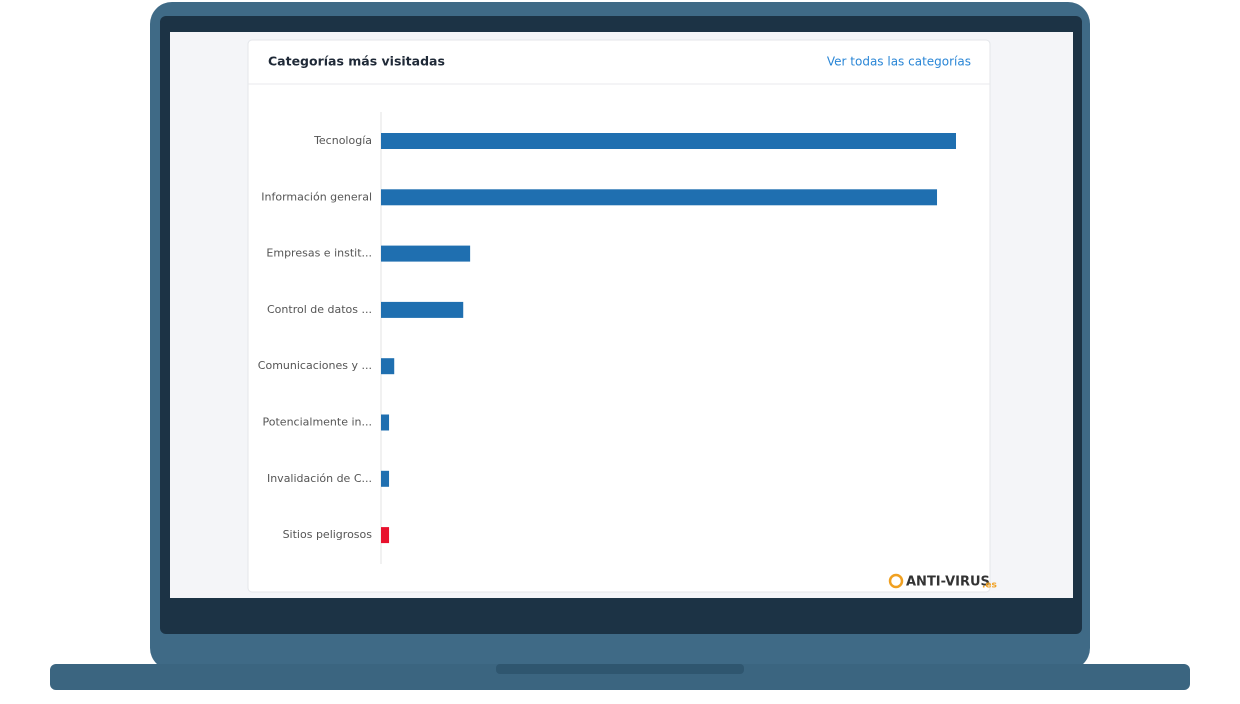 This screenshot has height=704, width=1240. Describe the element at coordinates (620, 677) in the screenshot. I see `laptop-base` at that location.